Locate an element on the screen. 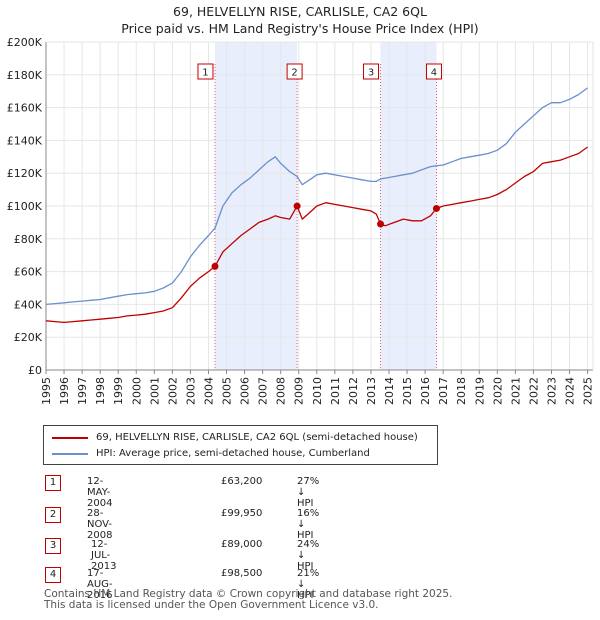 The width and height of the screenshot is (600, 620). x-tick-label: 2010 is located at coordinates (317, 391).